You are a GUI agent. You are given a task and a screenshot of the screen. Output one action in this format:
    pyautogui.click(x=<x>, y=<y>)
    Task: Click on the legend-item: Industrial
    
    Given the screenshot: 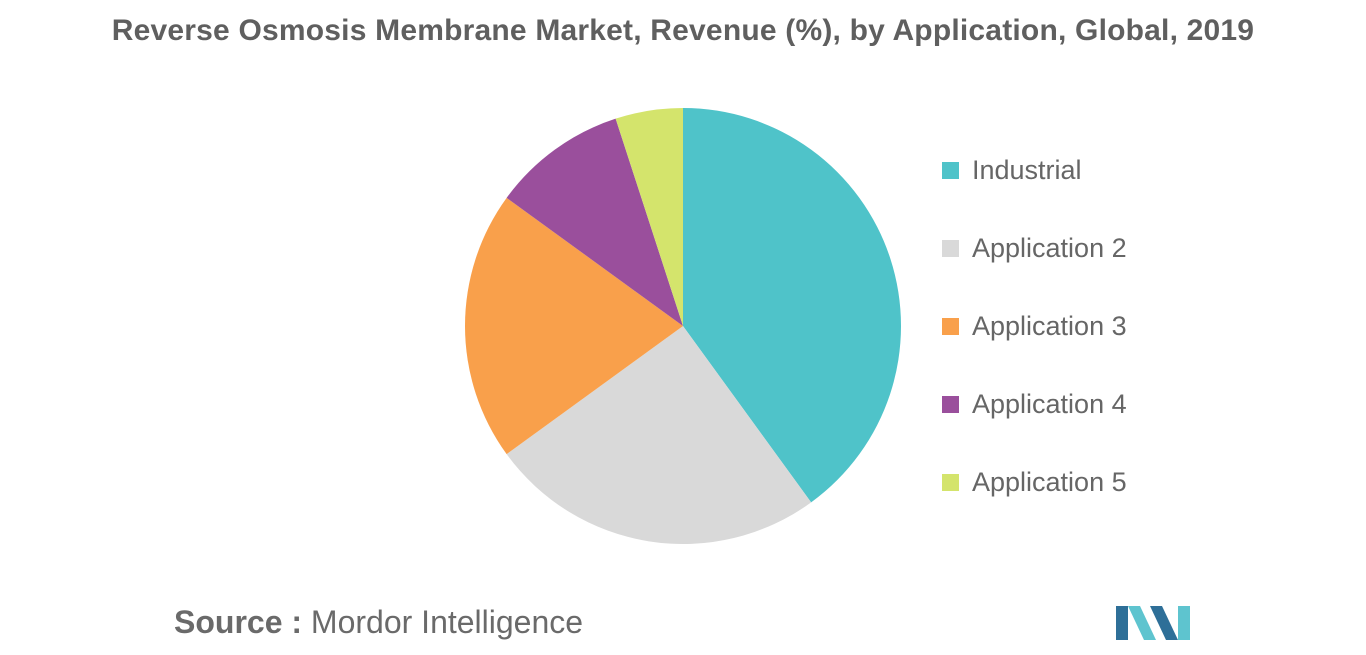 What is the action you would take?
    pyautogui.click(x=1034, y=189)
    